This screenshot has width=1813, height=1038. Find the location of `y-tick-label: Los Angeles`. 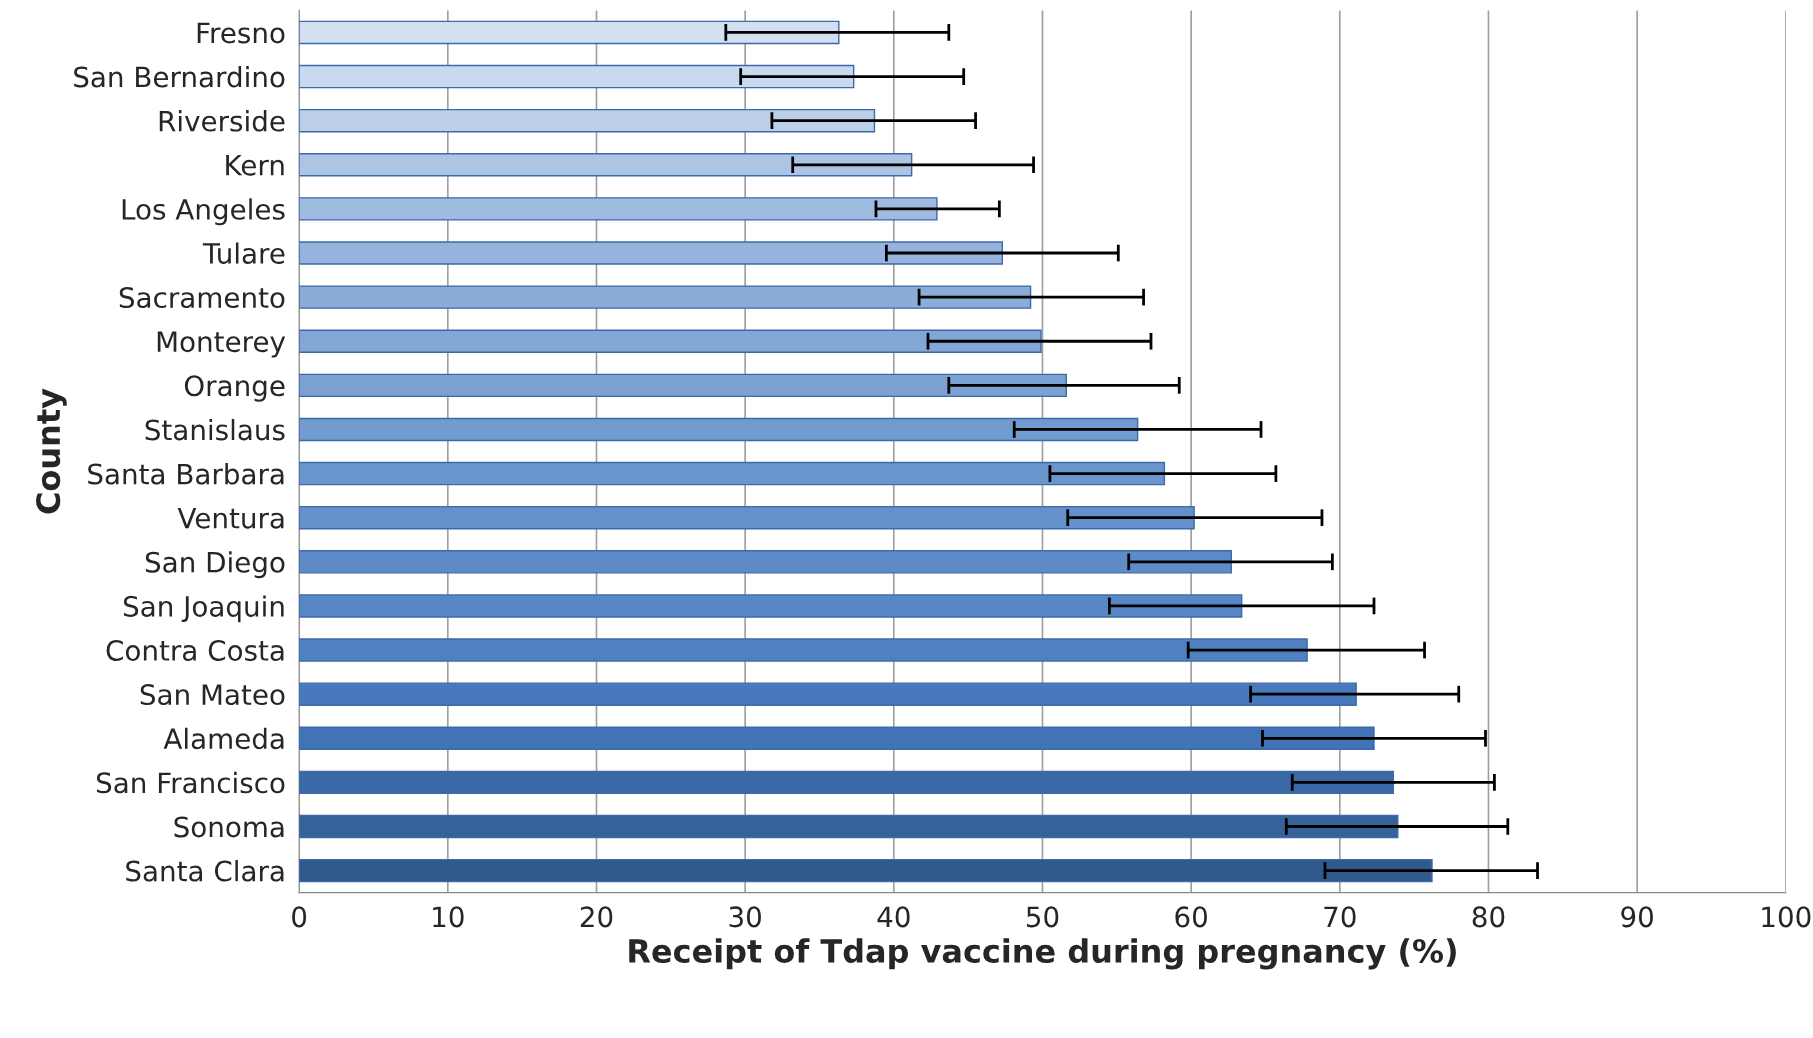

y-tick-label: Los Angeles is located at coordinates (203, 212).